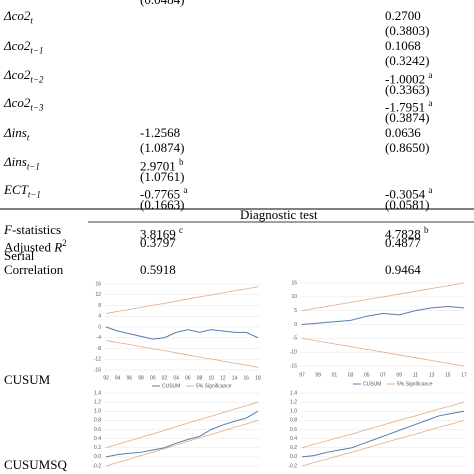 Image resolution: width=474 pixels, height=474 pixels. What do you see at coordinates (99, 338) in the screenshot?
I see `y-tick-label: -4` at bounding box center [99, 338].